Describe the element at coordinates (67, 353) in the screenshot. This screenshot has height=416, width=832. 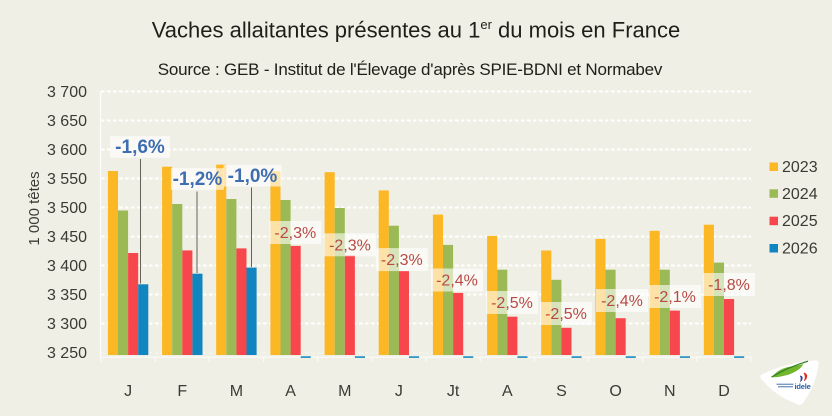
I see `svg-text: 3 250` at that location.